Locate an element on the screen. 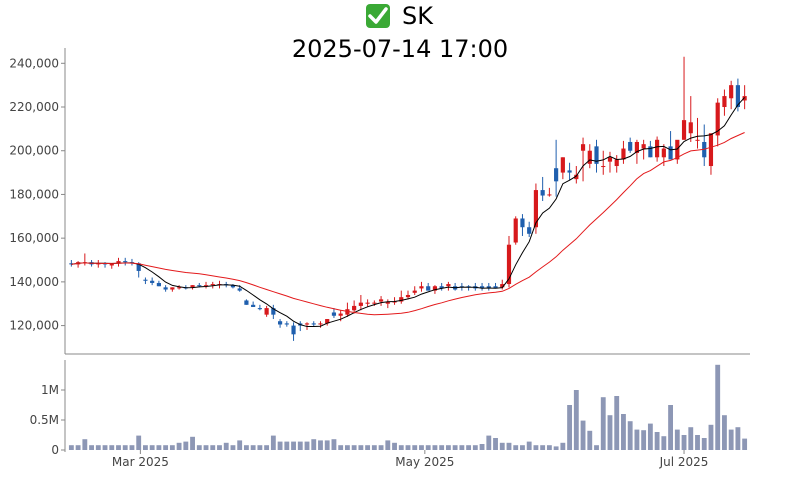  x-tick-label: Mar 2025 is located at coordinates (140, 462).